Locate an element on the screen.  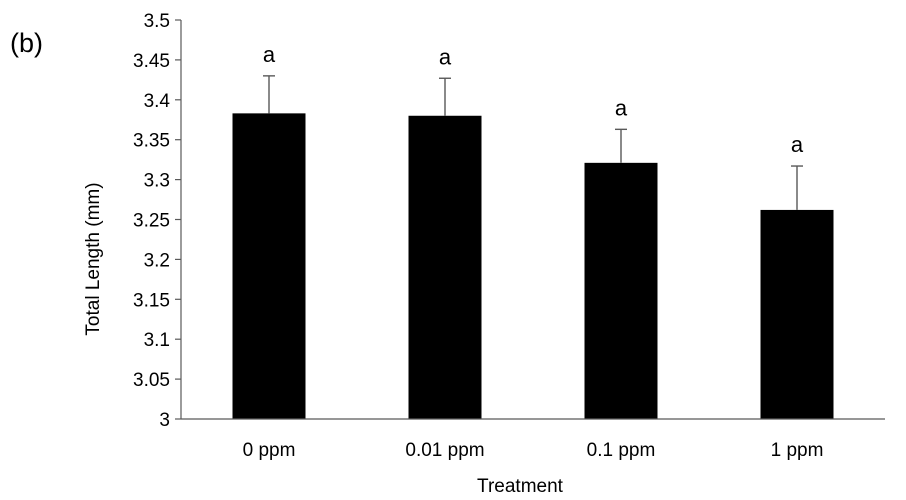
panel-label: (b) is located at coordinates (26, 43).